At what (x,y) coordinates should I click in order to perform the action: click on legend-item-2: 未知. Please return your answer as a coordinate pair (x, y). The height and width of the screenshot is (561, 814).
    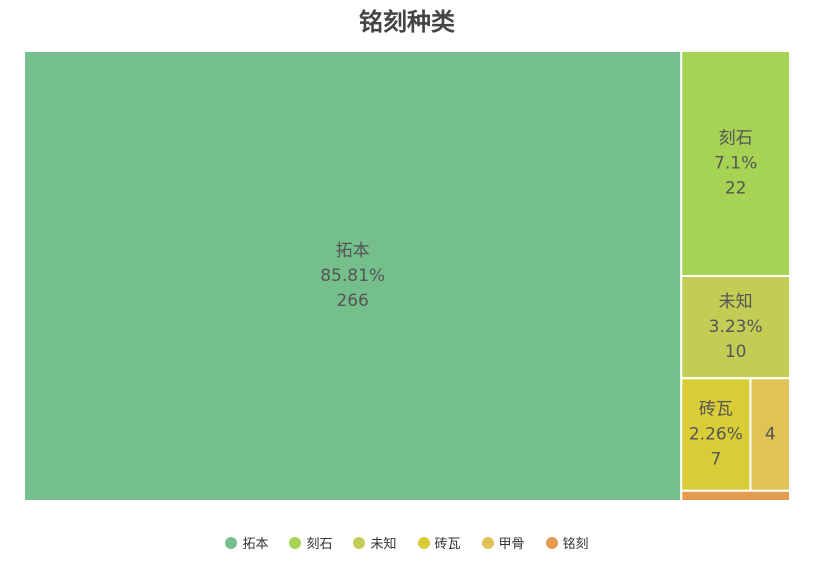
    Looking at the image, I should click on (375, 542).